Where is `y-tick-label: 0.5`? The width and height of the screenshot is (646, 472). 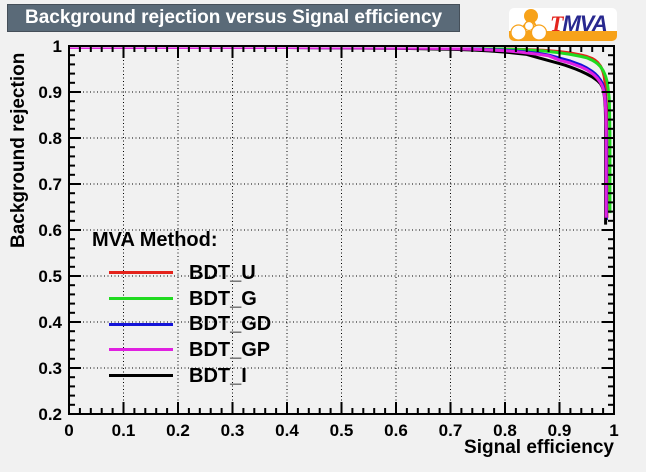 y-tick-label: 0.5 is located at coordinates (50, 276).